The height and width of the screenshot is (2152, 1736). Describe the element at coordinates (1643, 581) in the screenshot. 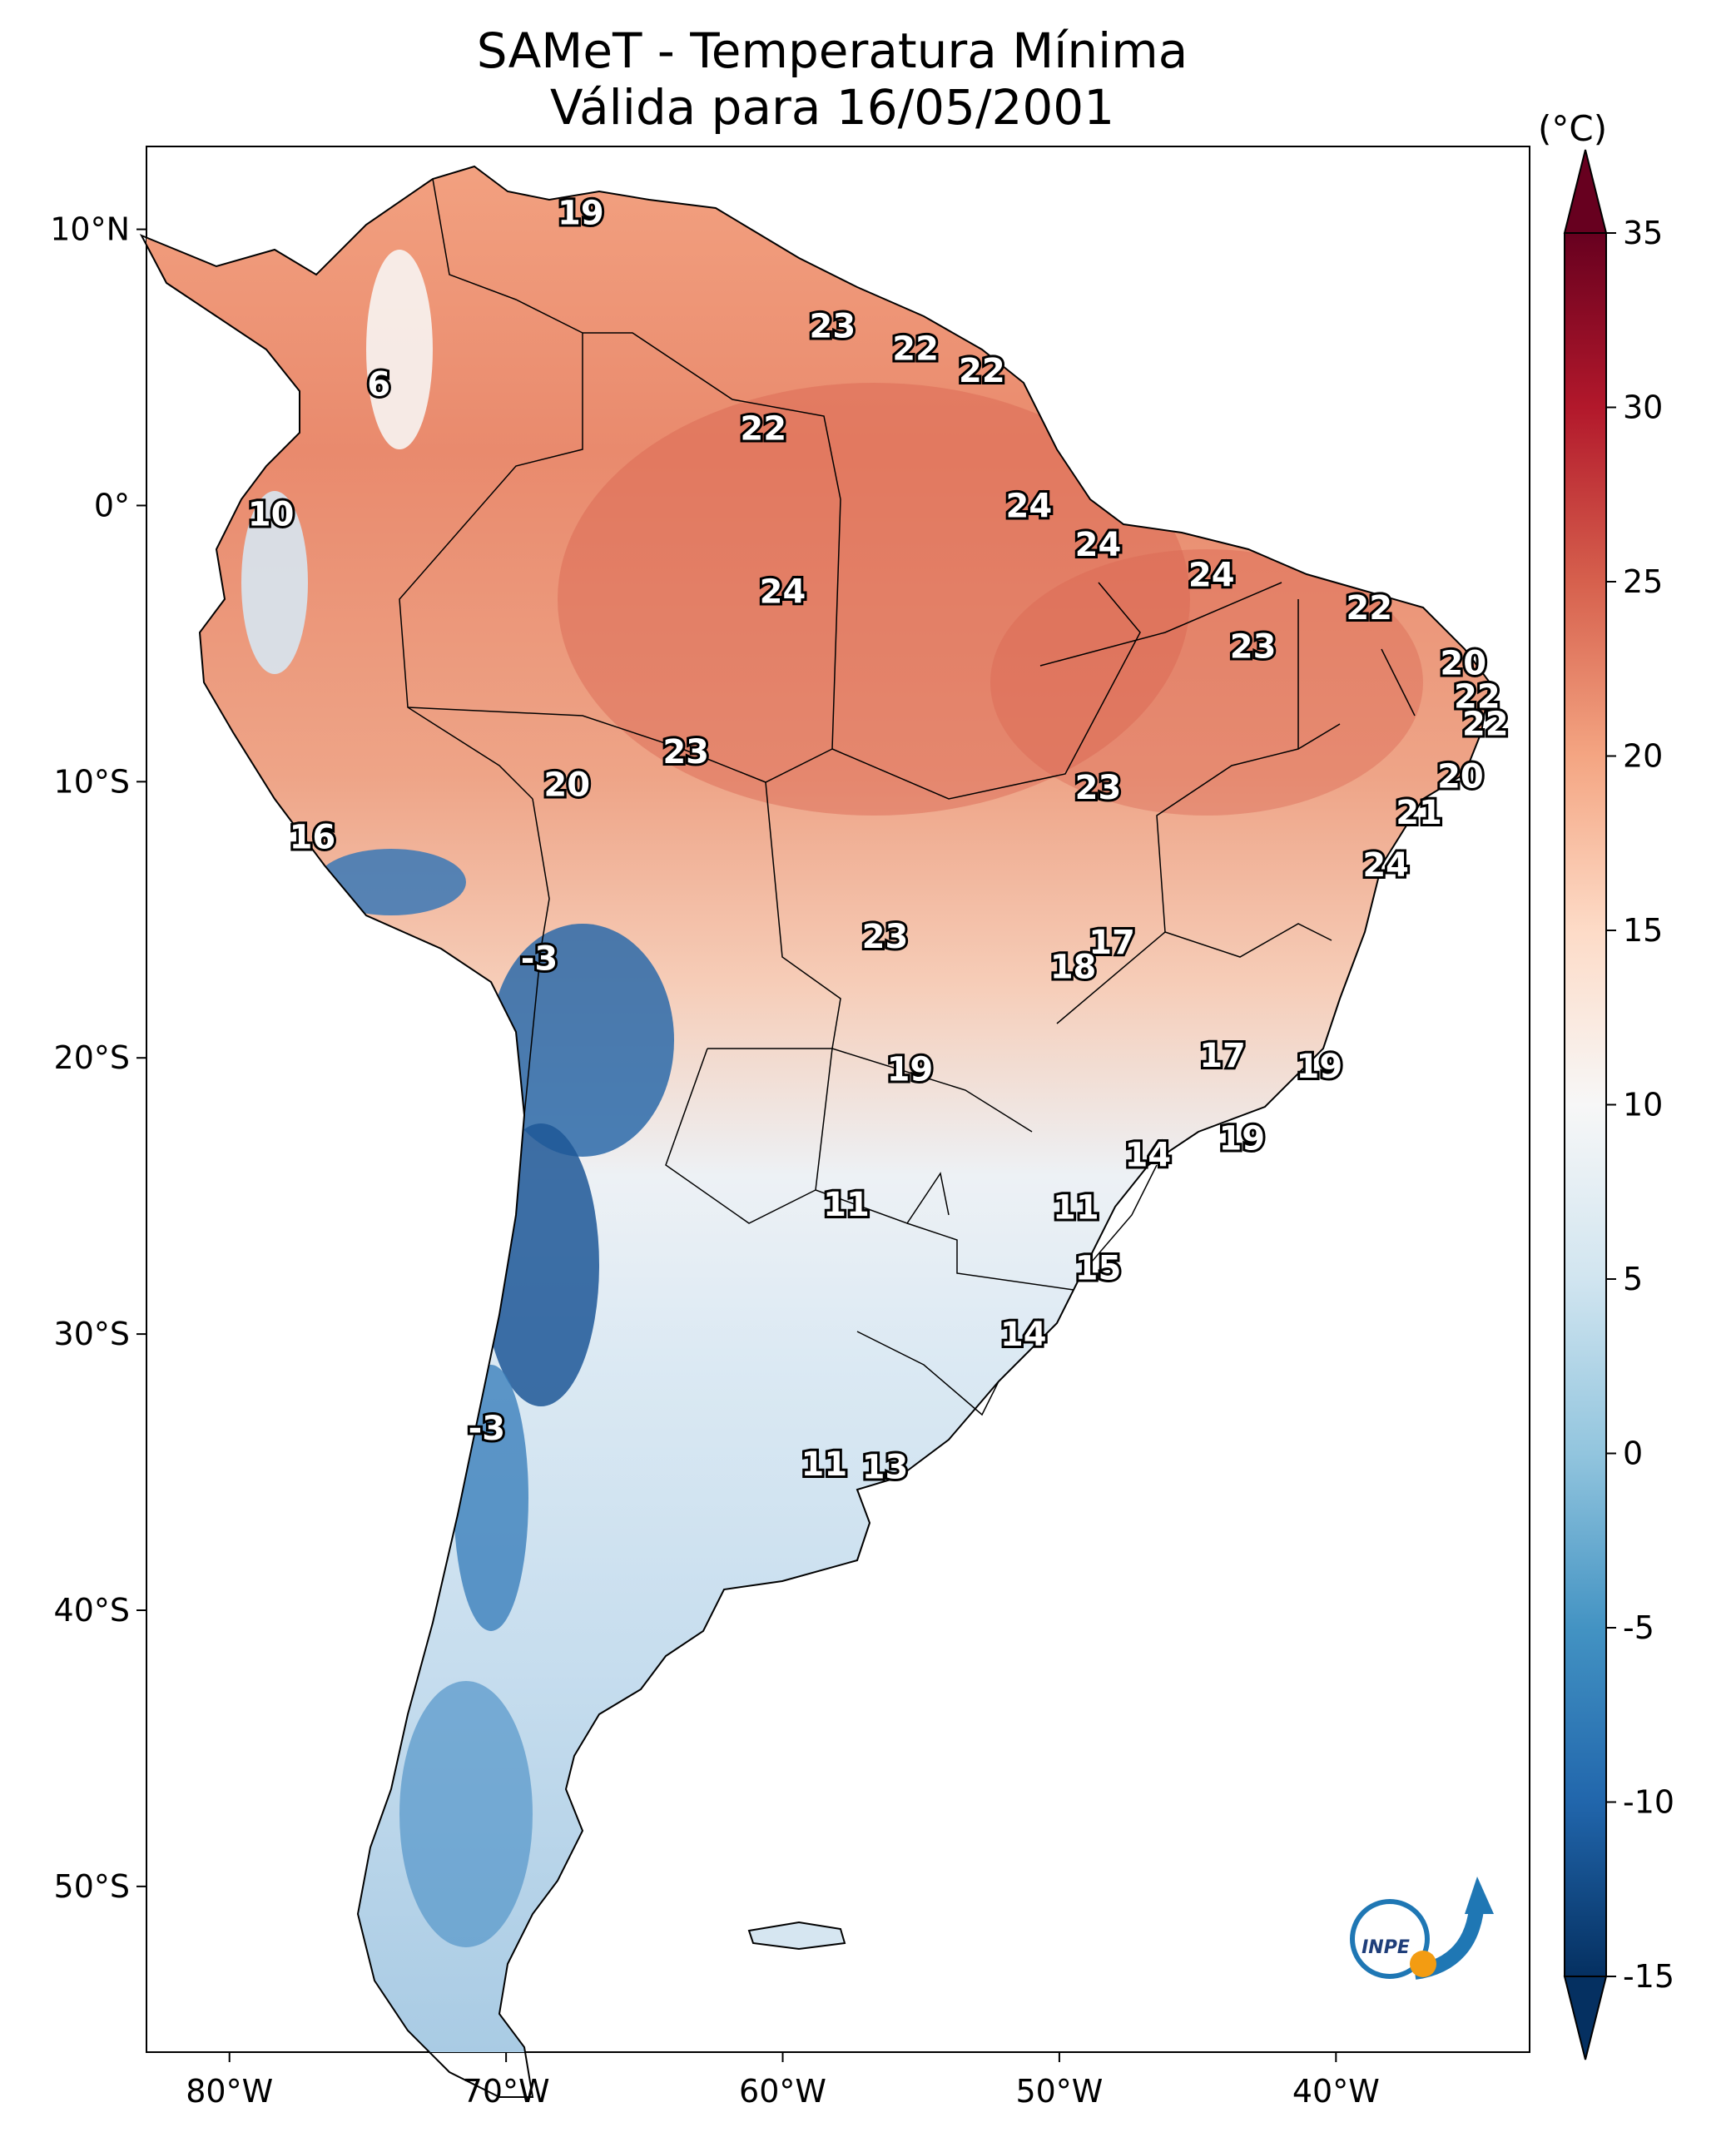

I see `colorbar-tick-label: 25` at that location.